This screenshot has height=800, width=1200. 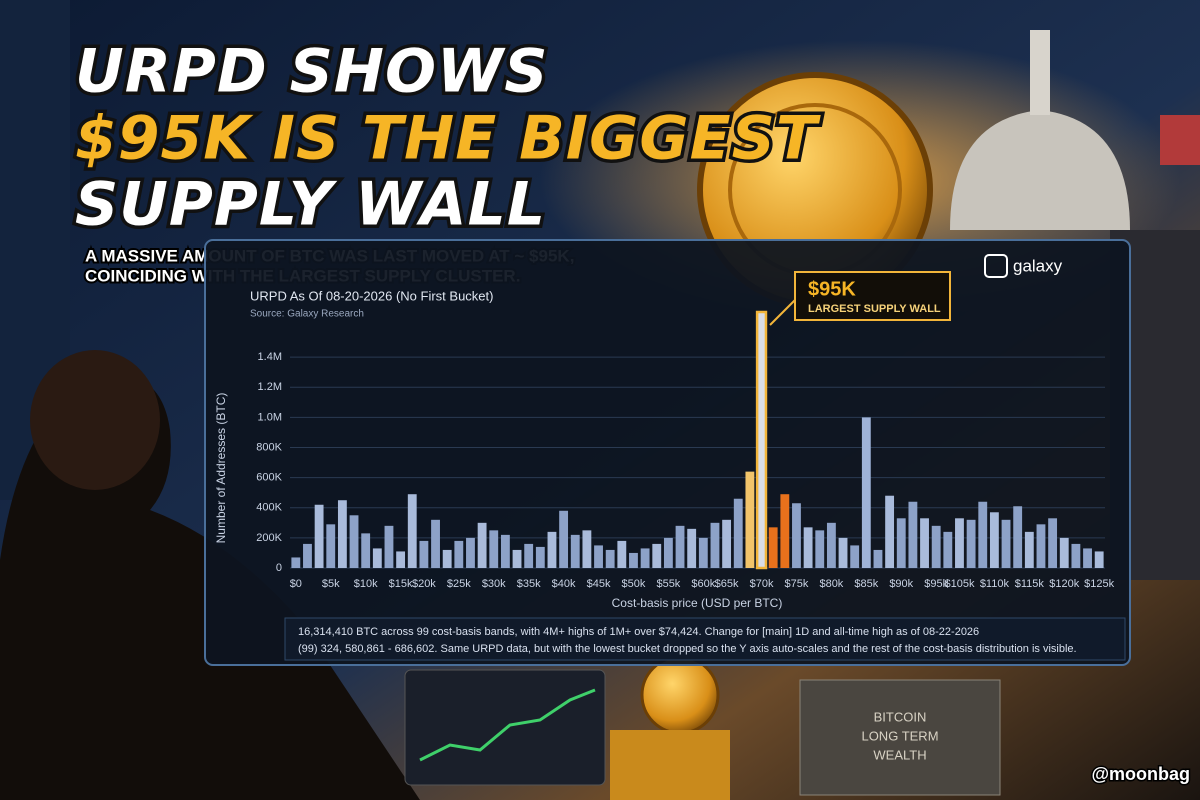 I want to click on annotation-label: $95K, so click(x=832, y=289).